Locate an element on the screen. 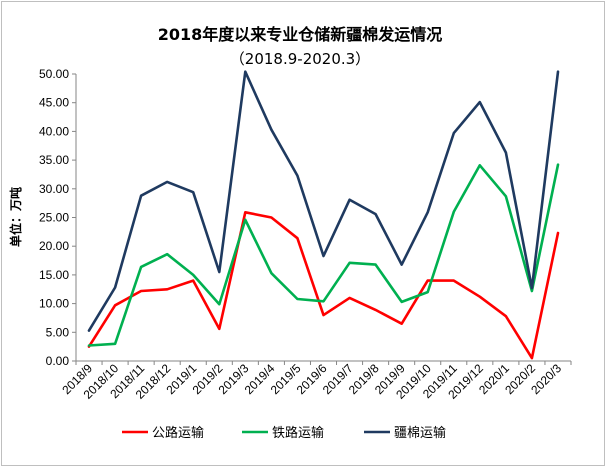  y-tick-label: 35.00 is located at coordinates (54, 160).